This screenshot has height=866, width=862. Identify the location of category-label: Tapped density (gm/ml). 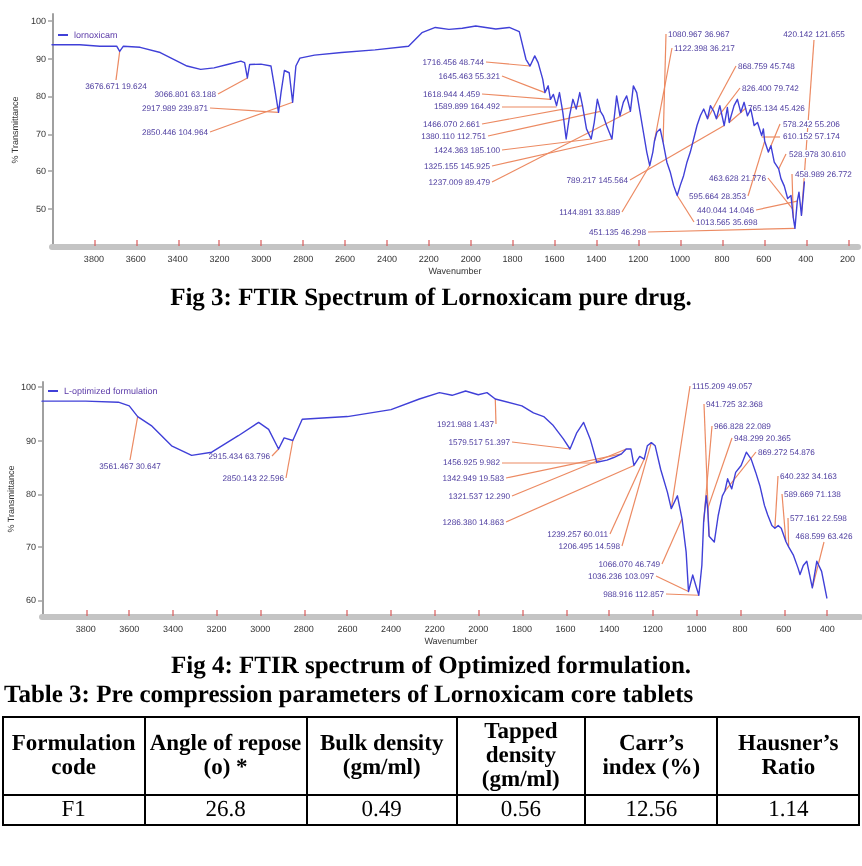
(520, 756).